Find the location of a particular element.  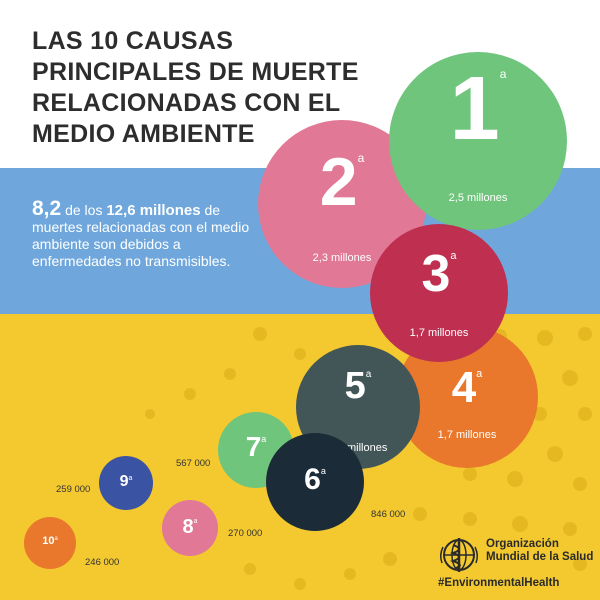

rank-number: 9 is located at coordinates (124, 481).